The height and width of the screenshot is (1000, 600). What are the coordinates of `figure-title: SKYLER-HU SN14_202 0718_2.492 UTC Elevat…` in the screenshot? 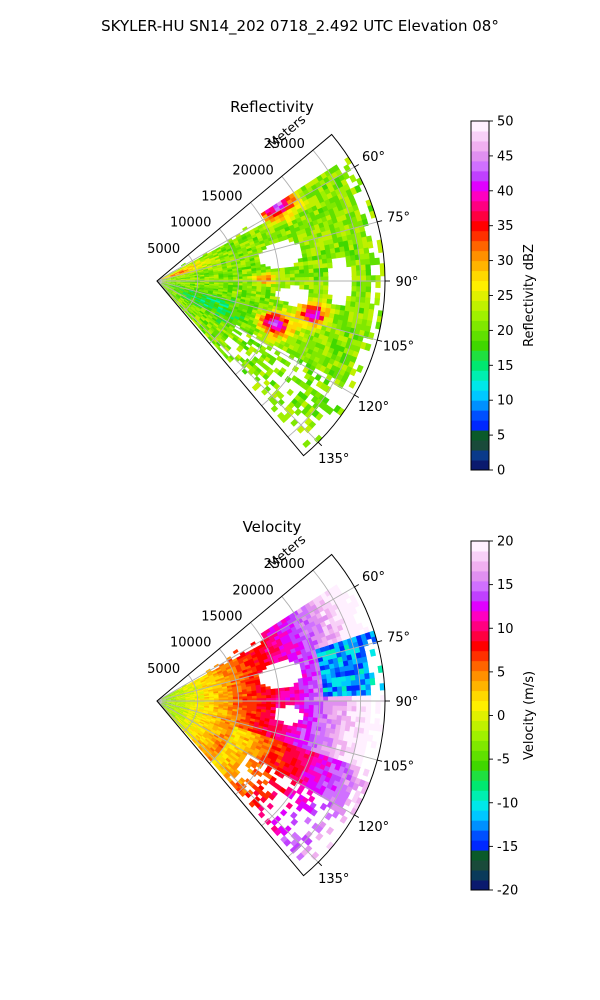 It's located at (300, 26).